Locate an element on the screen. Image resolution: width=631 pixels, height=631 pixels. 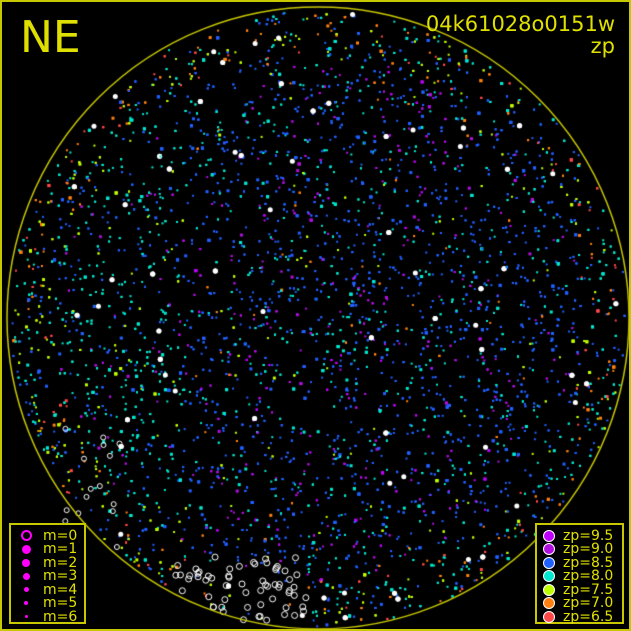
zp-legend-item: zp=8.5 is located at coordinates (579, 563).